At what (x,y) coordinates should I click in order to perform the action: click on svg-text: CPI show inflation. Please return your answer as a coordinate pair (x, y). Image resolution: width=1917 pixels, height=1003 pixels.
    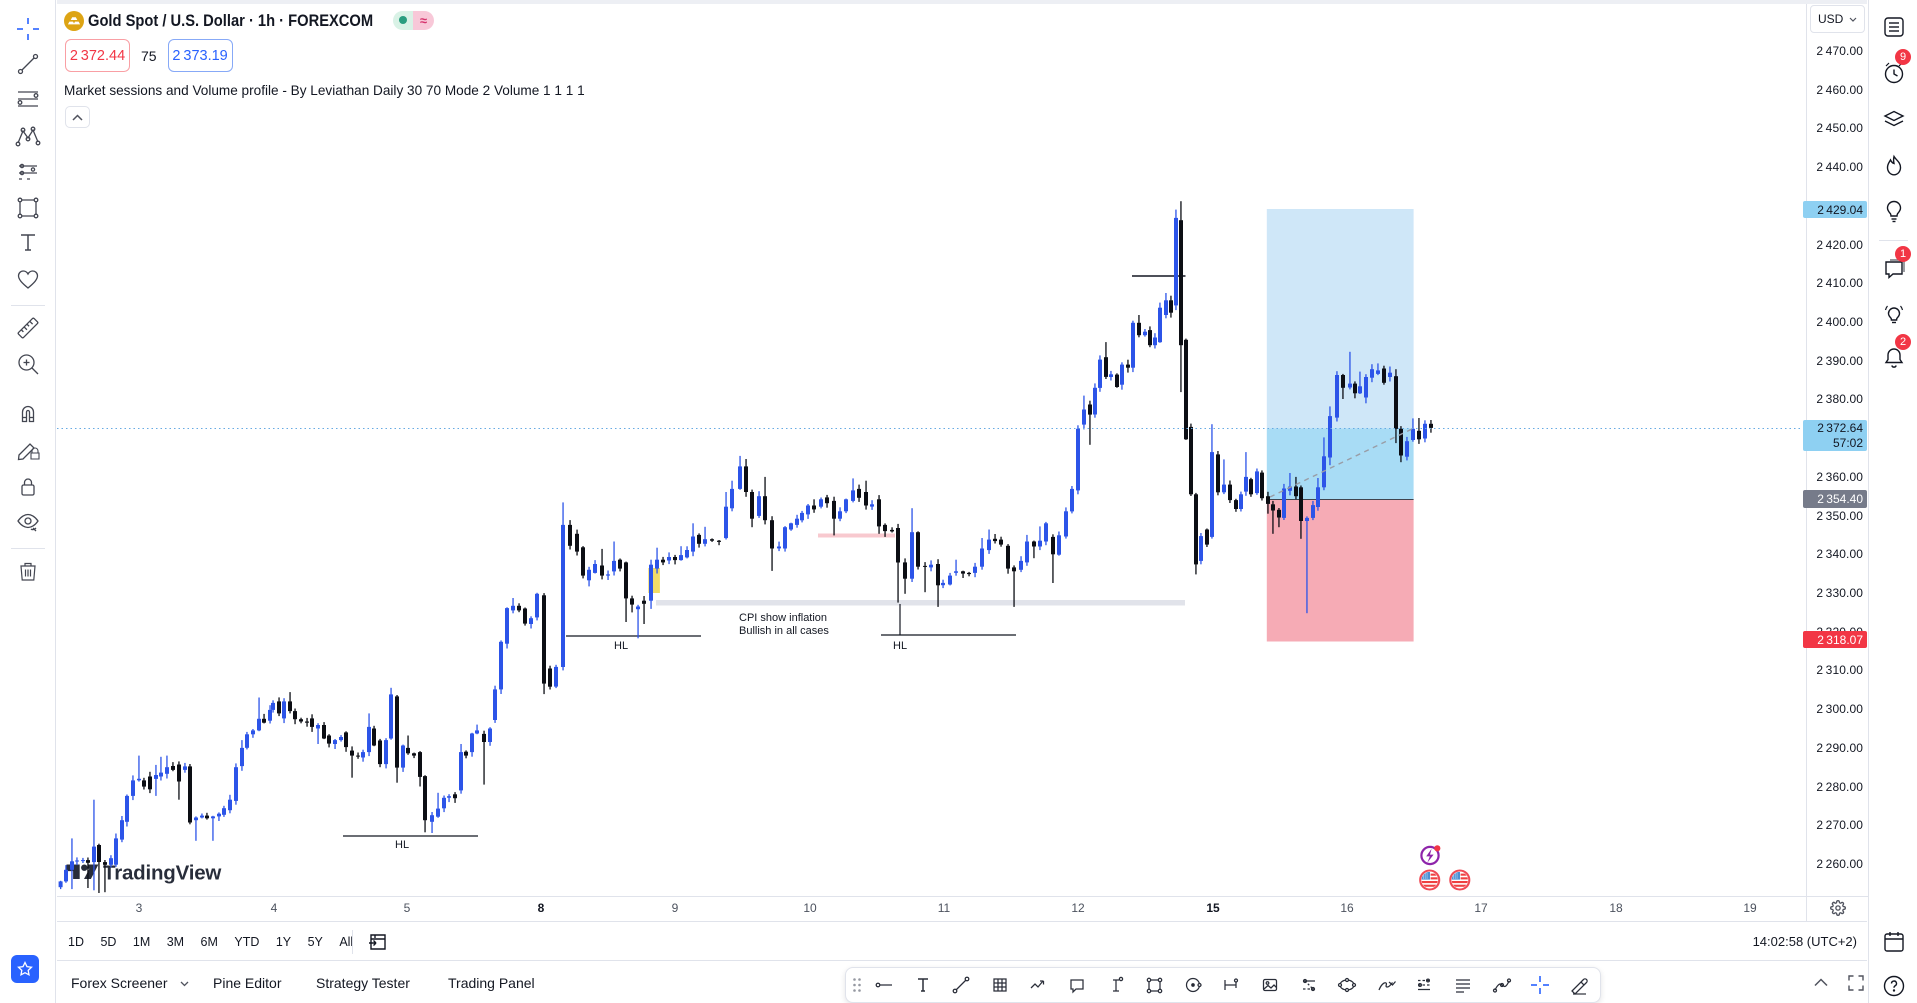
    Looking at the image, I should click on (783, 618).